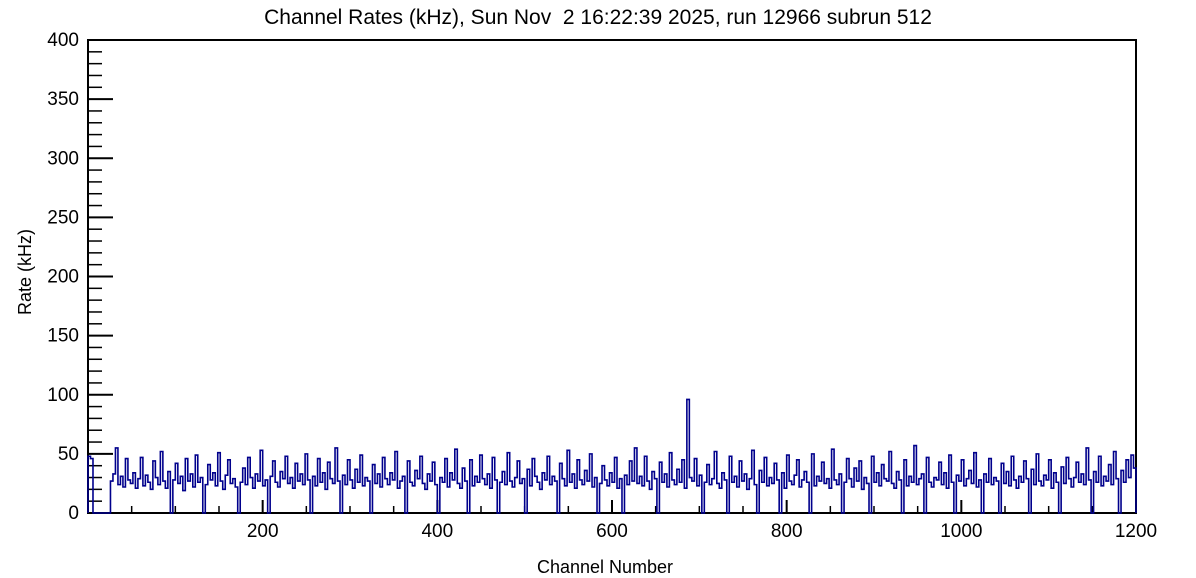  I want to click on x-tick-label: 600, so click(612, 531).